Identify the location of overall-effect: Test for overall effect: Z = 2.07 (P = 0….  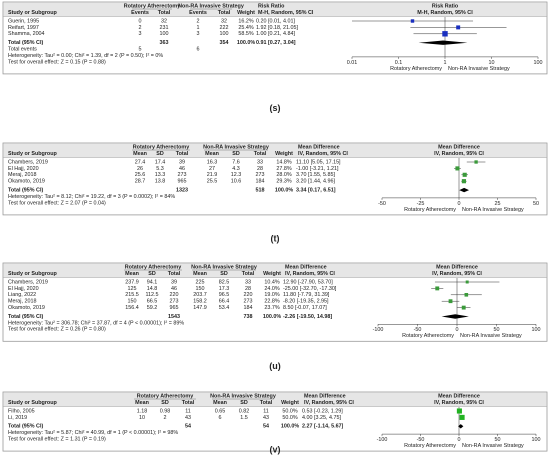
(57, 203).